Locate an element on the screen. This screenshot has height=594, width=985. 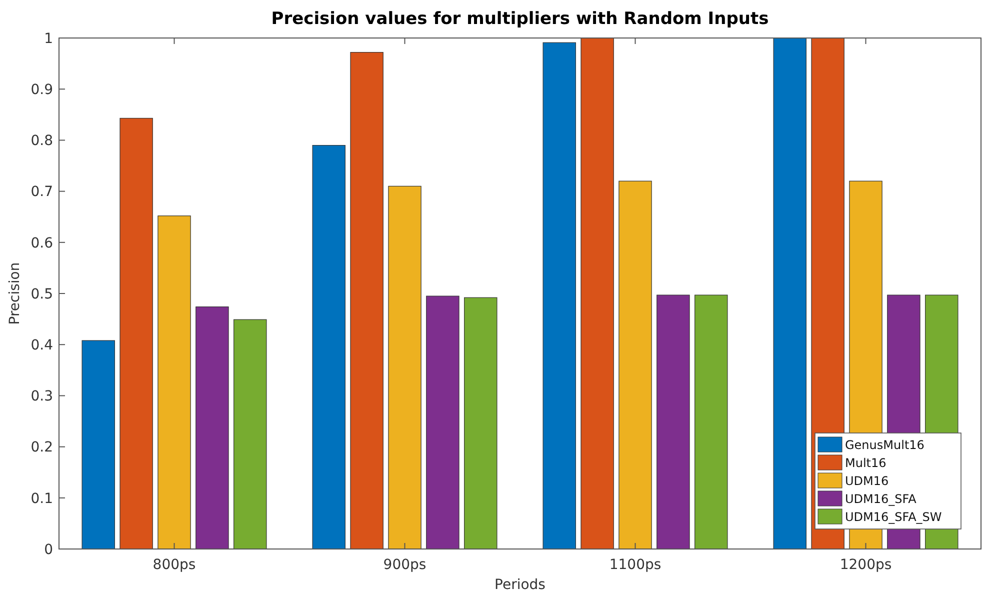
y-tick-label: 0.3 is located at coordinates (41, 396).